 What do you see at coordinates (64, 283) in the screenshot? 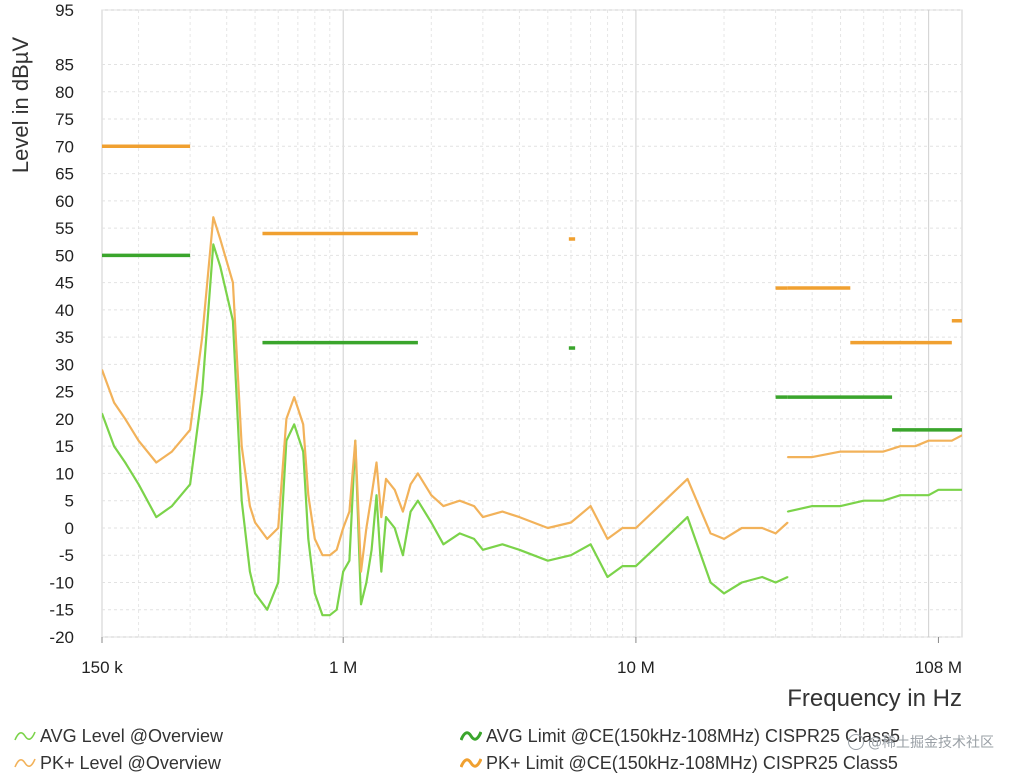
I see `y-tick-label: 45` at bounding box center [64, 283].